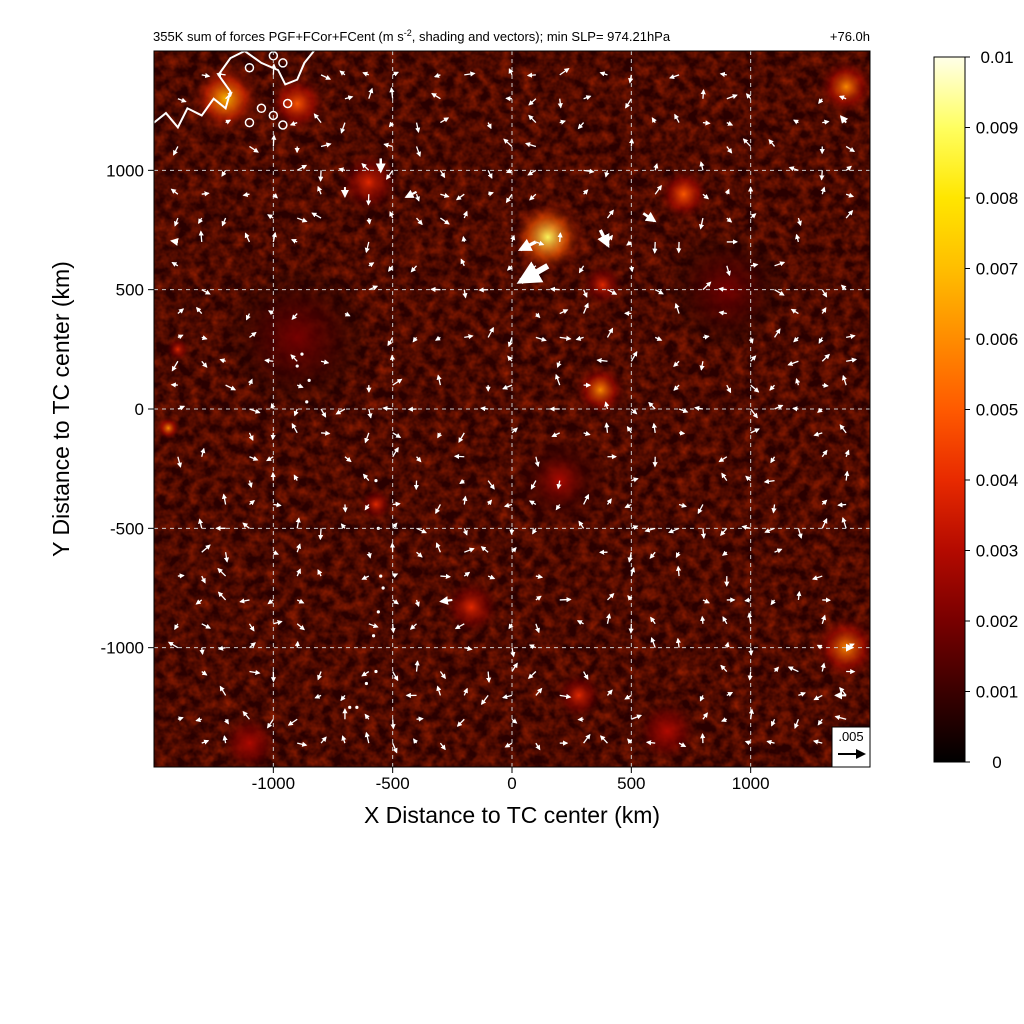  What do you see at coordinates (408, 33) in the screenshot?
I see `chart-title-superscript: -2` at bounding box center [408, 33].